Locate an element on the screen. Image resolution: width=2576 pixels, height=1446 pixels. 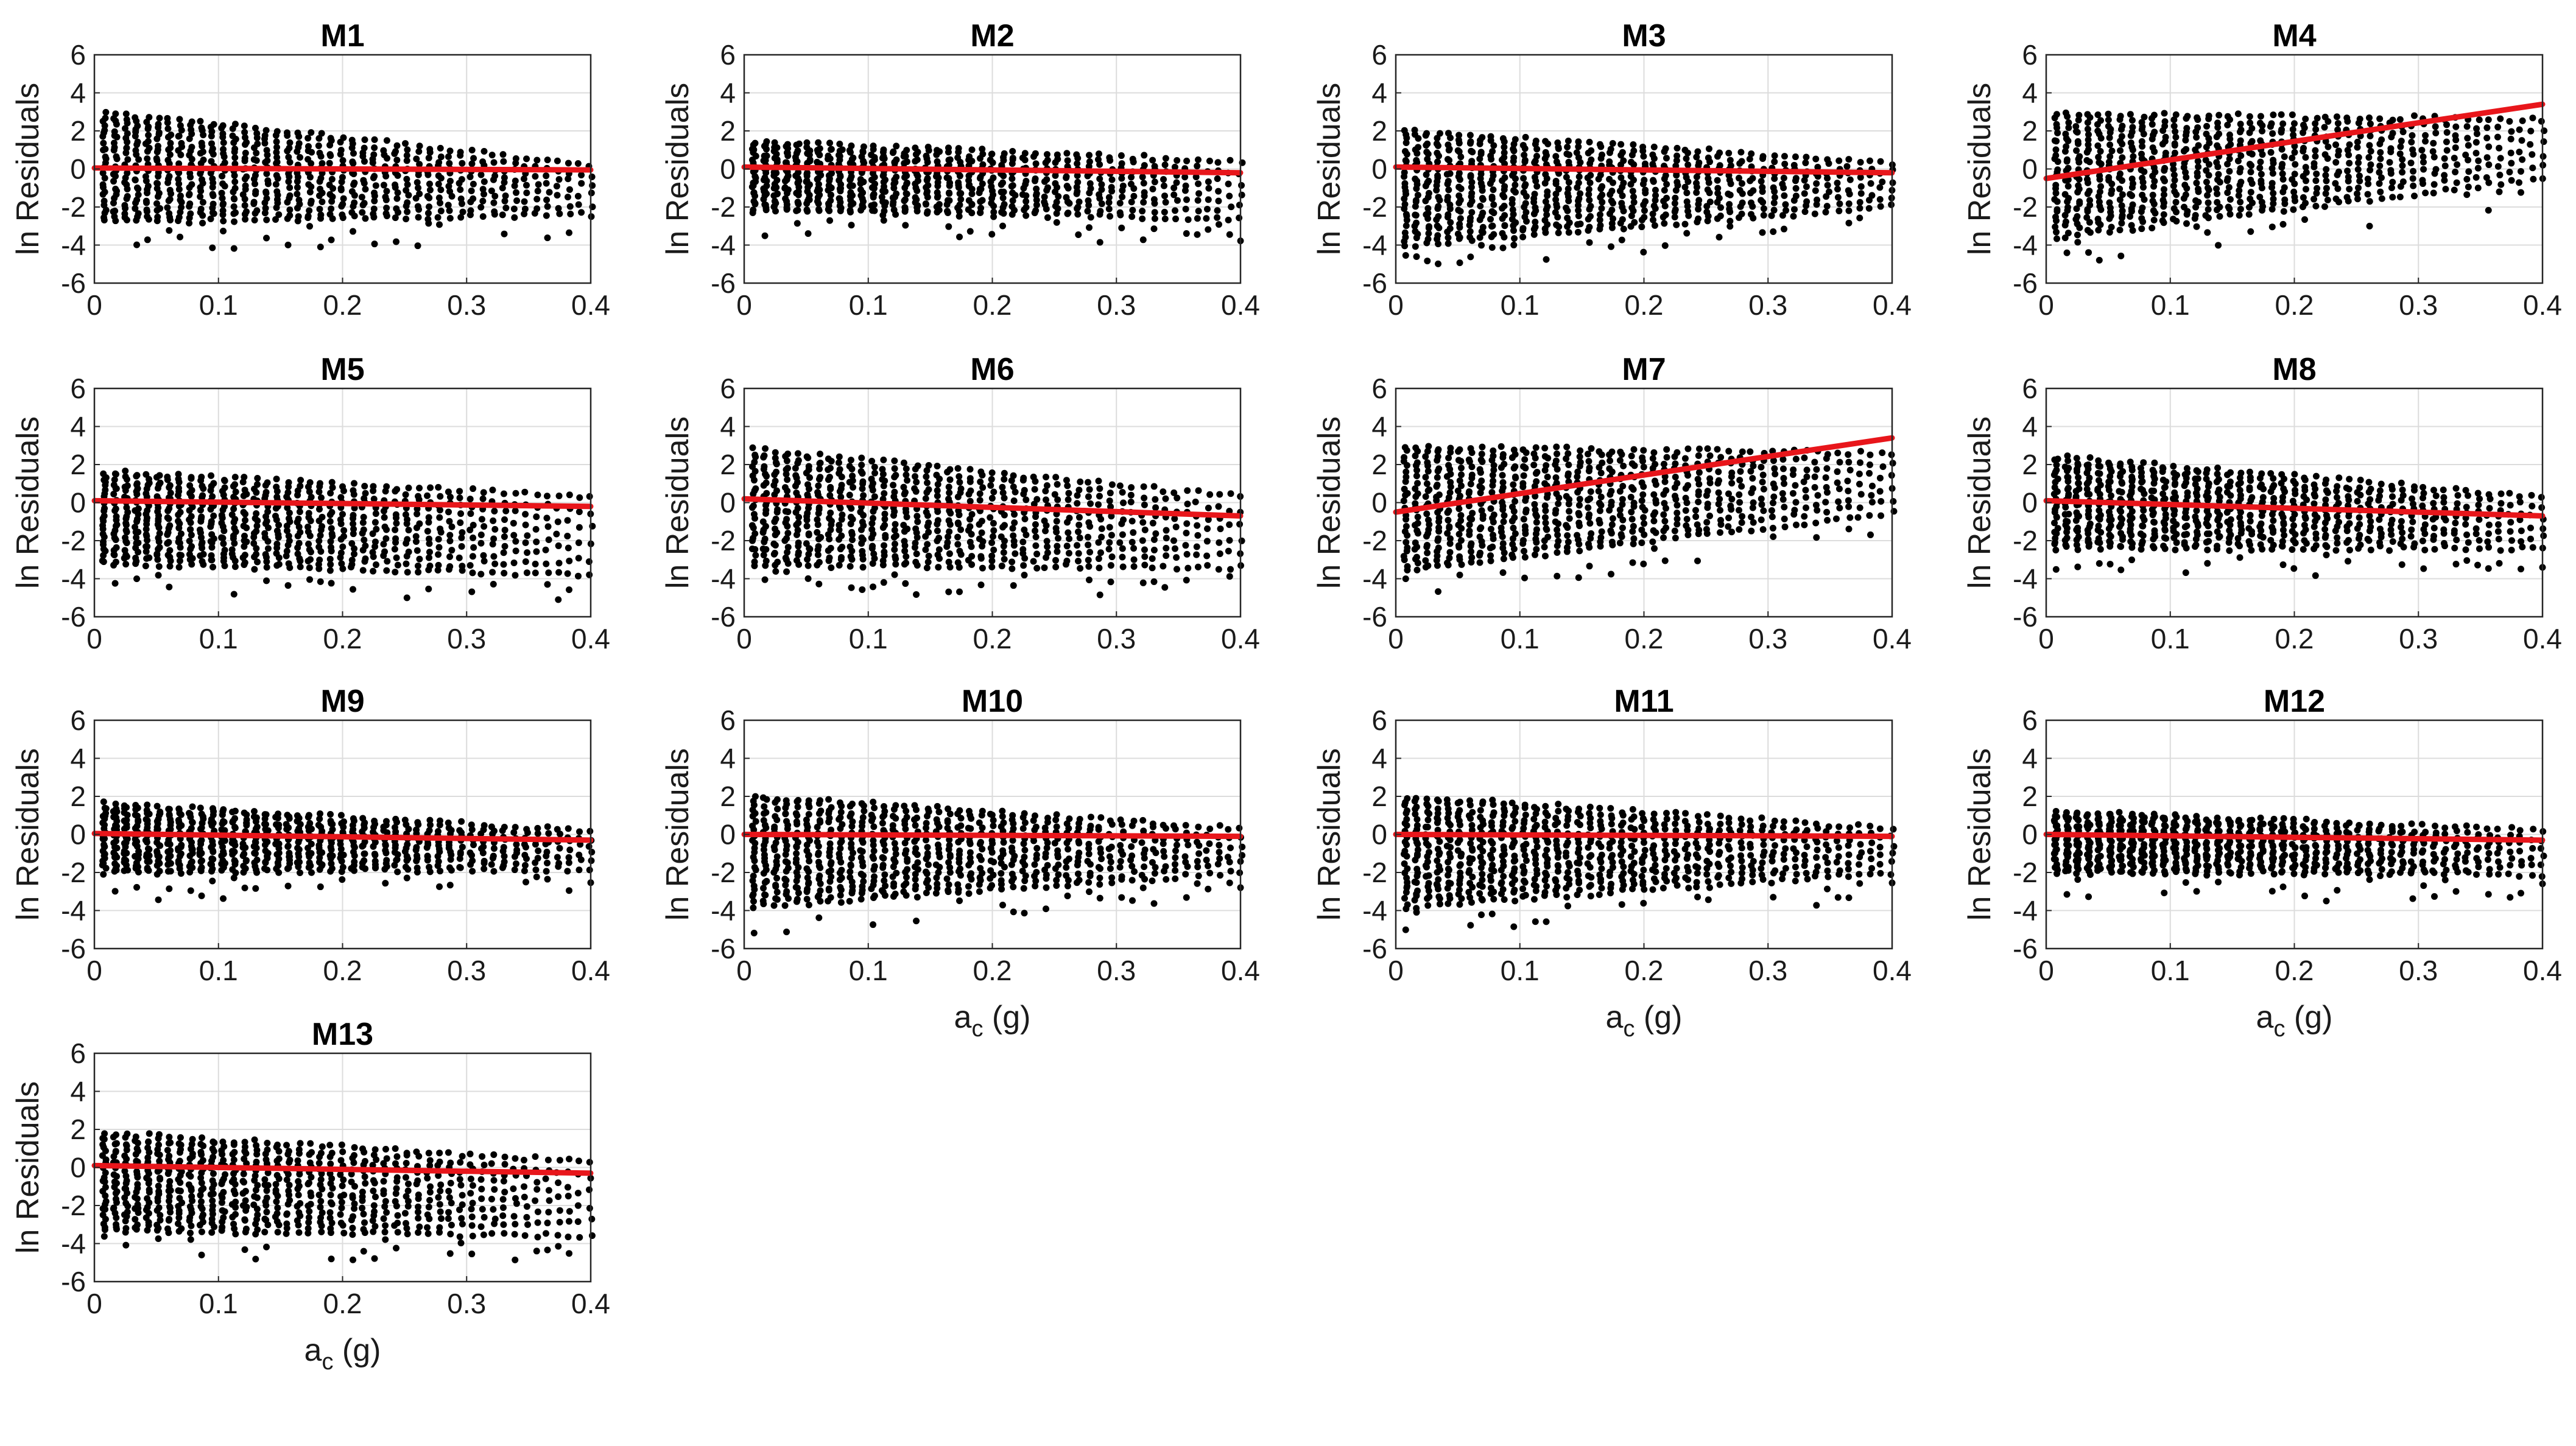
y-tick-label: 2 is located at coordinates (78, 131).